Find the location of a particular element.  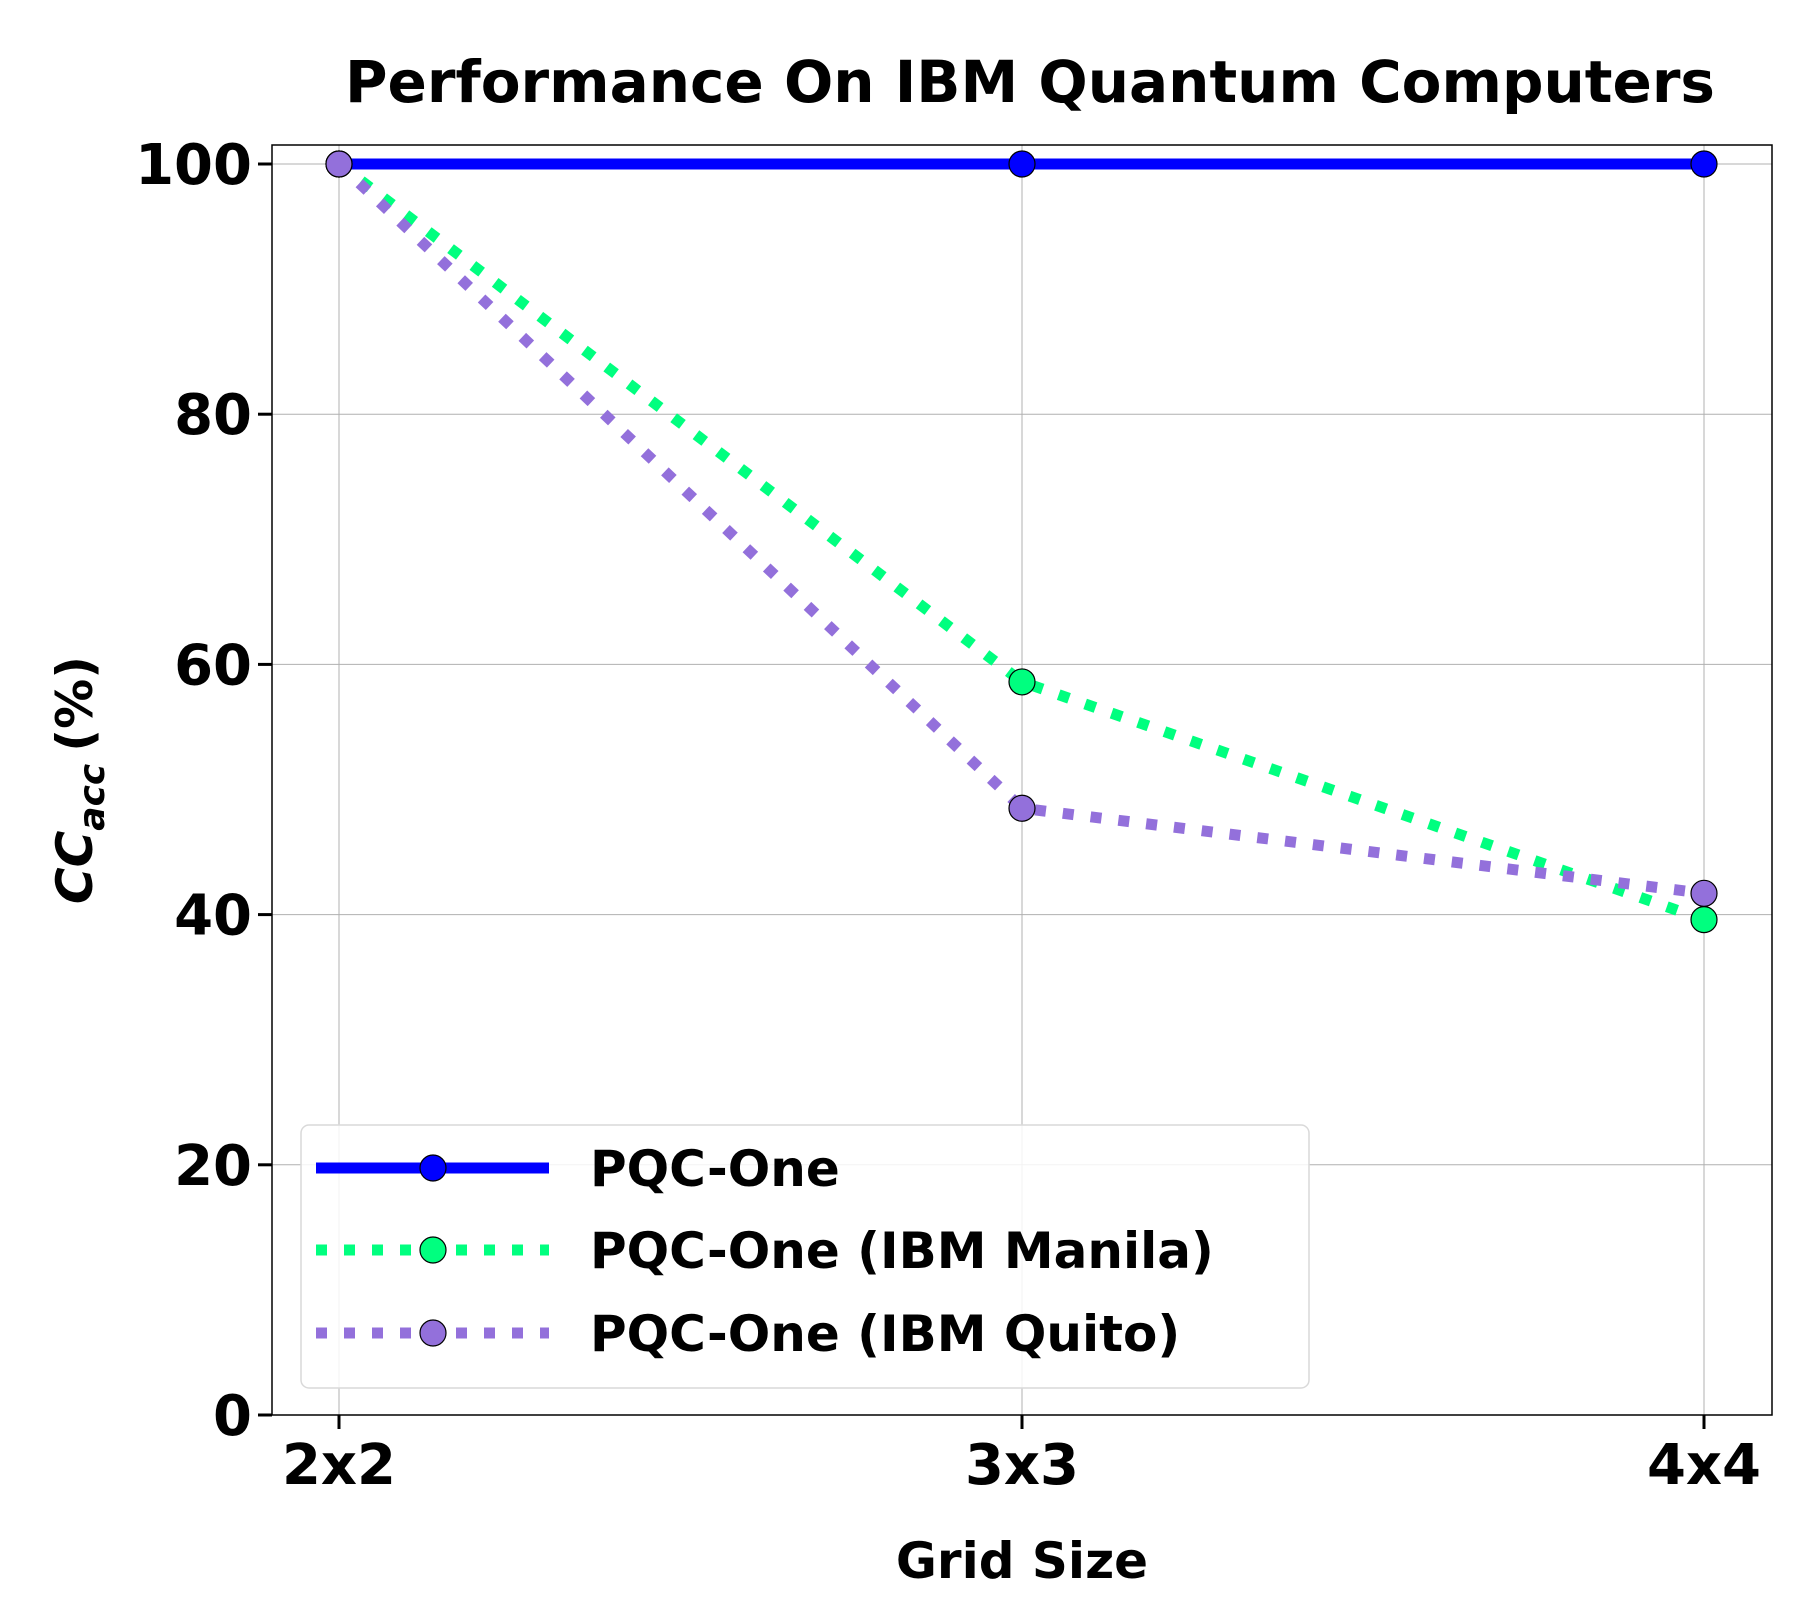

y-axis-label-subscript: acc is located at coordinates (92, 797).